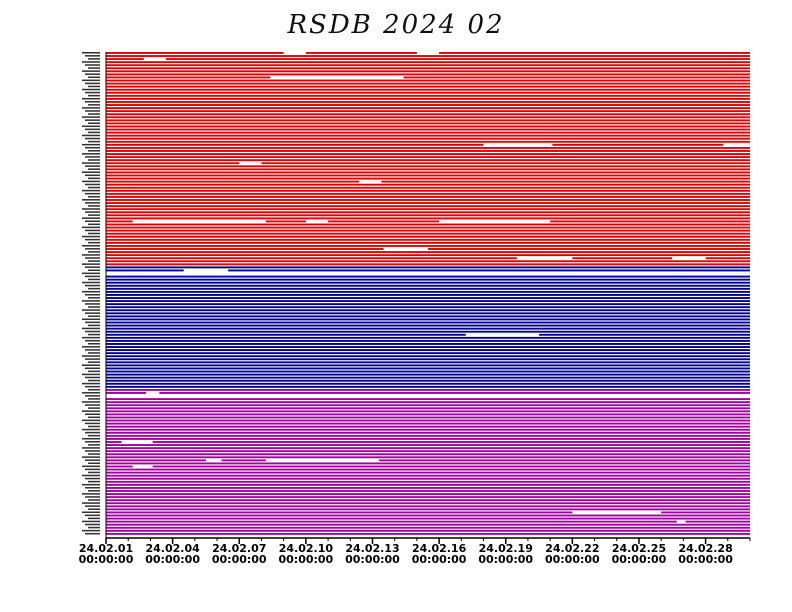 This screenshot has height=612, width=792. I want to click on x-tick-date: 24.02.07, so click(239, 548).